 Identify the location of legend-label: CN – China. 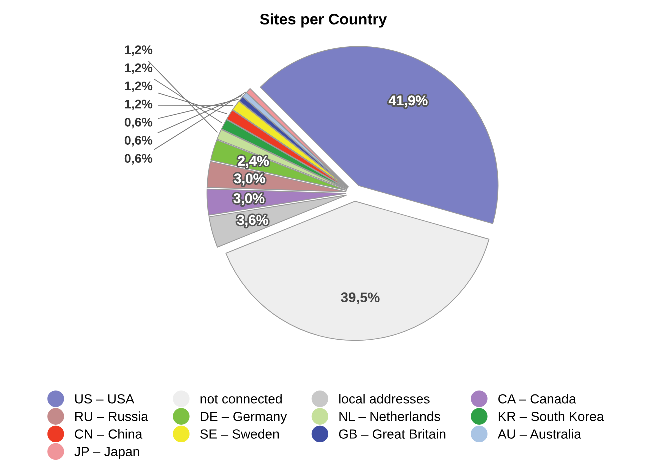
(109, 434).